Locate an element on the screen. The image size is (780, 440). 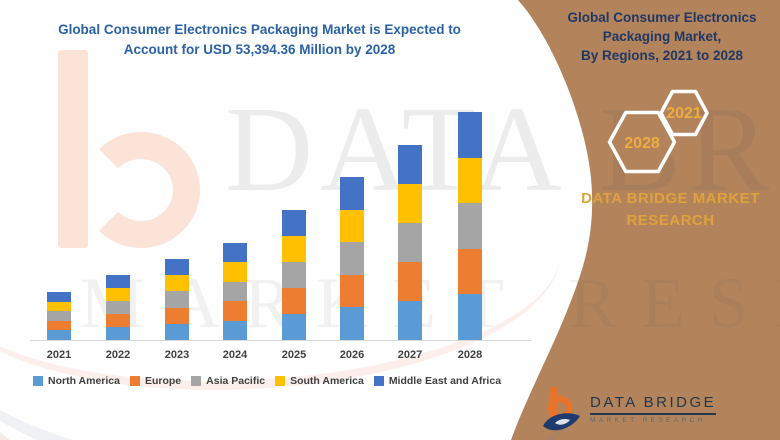
bar-2024 is located at coordinates (235, 291).